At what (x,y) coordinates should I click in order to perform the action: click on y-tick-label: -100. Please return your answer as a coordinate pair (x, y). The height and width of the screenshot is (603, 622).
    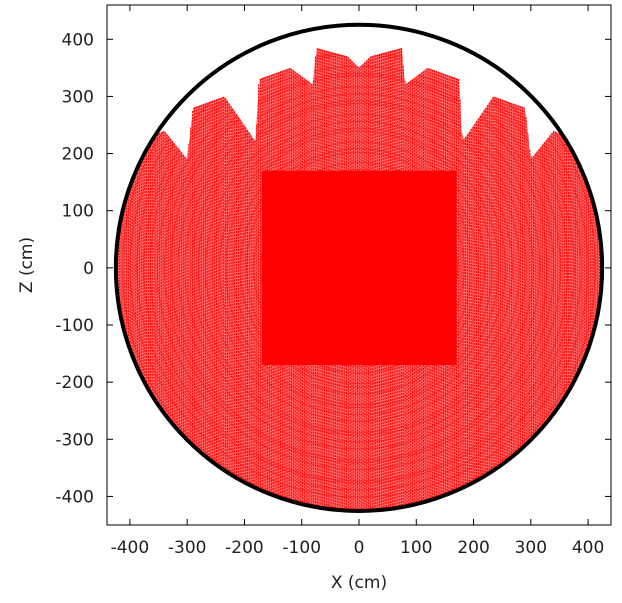
    Looking at the image, I should click on (74, 326).